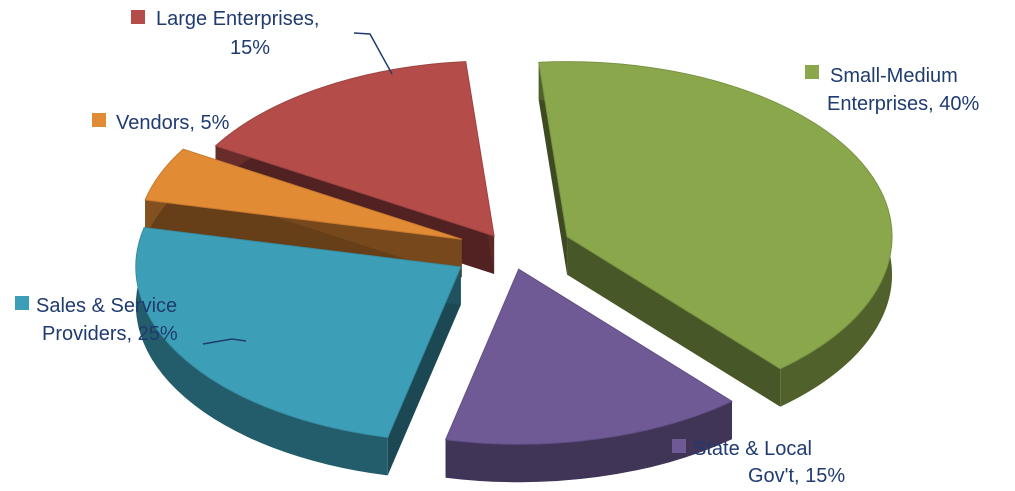  I want to click on legend-marker-sales-service-providers, so click(22, 303).